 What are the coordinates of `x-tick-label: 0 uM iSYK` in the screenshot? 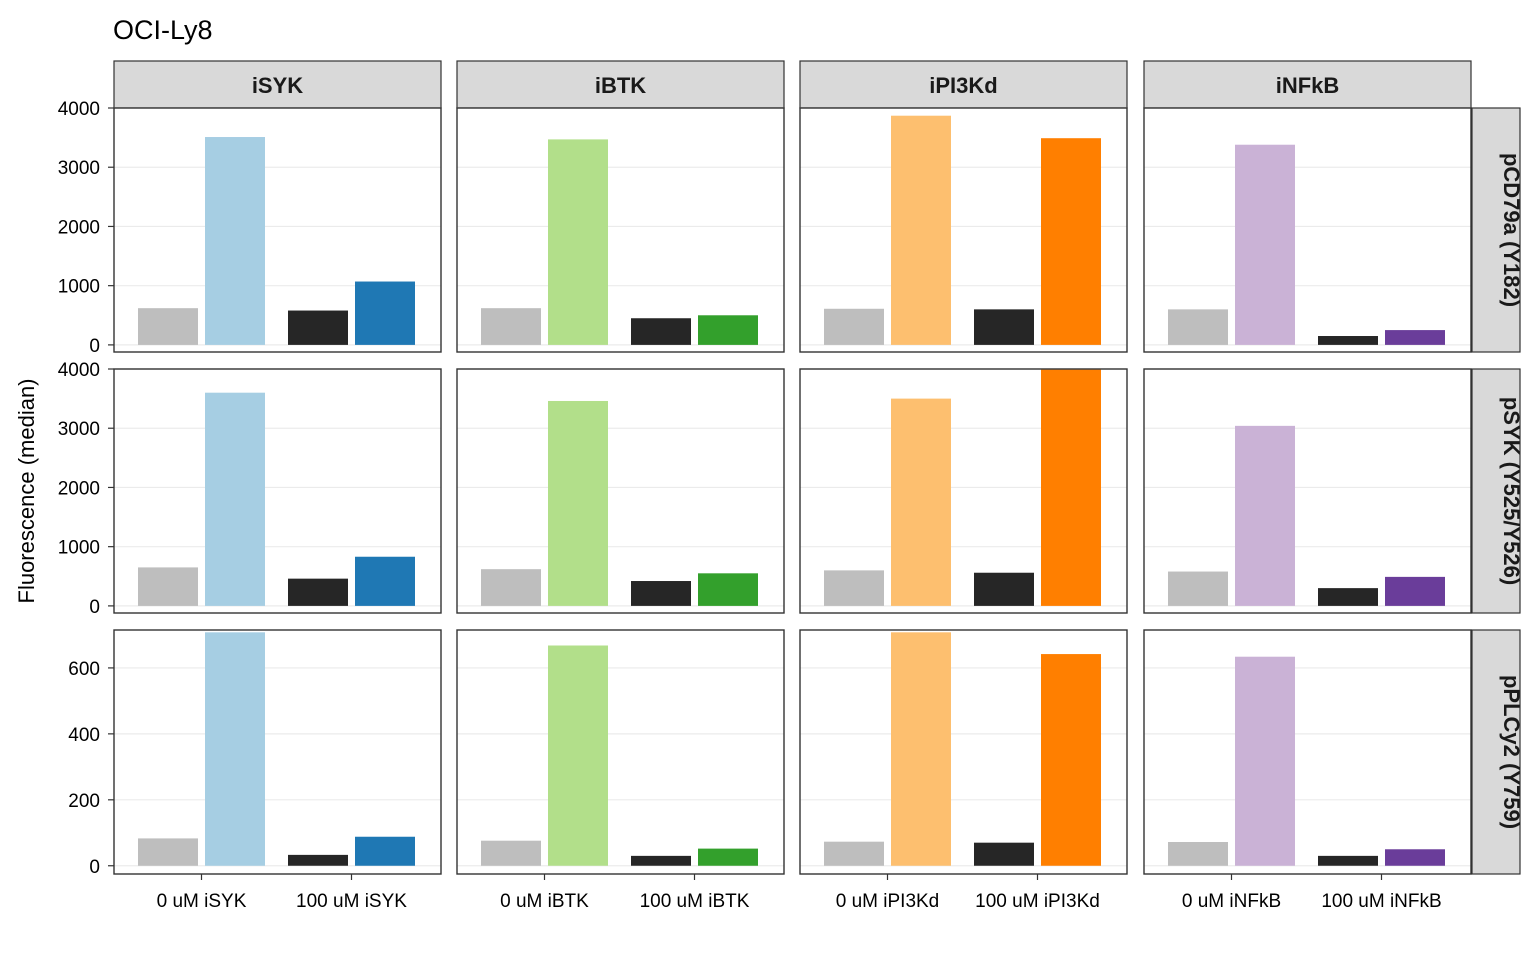 It's located at (202, 901).